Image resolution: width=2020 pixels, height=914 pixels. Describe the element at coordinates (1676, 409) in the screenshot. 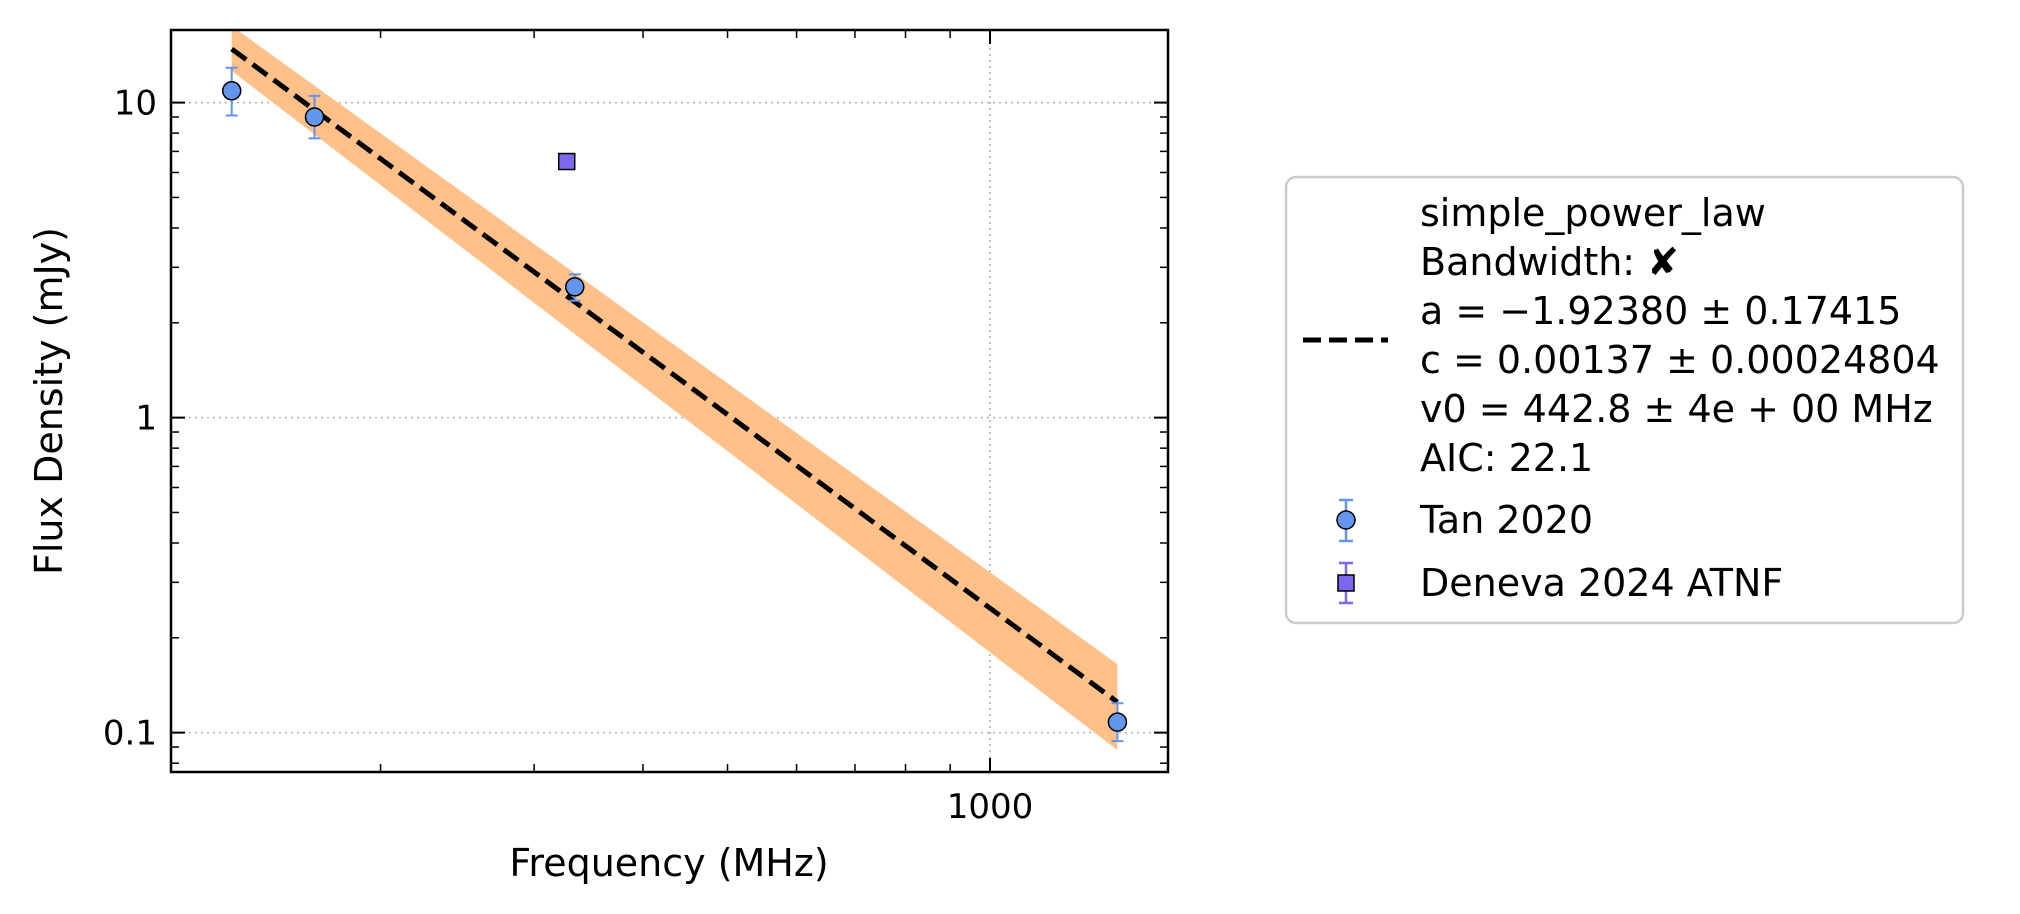

I see `legend-fit-param-v0: v0 = 442.8 ± 4e + 00 MHz` at that location.